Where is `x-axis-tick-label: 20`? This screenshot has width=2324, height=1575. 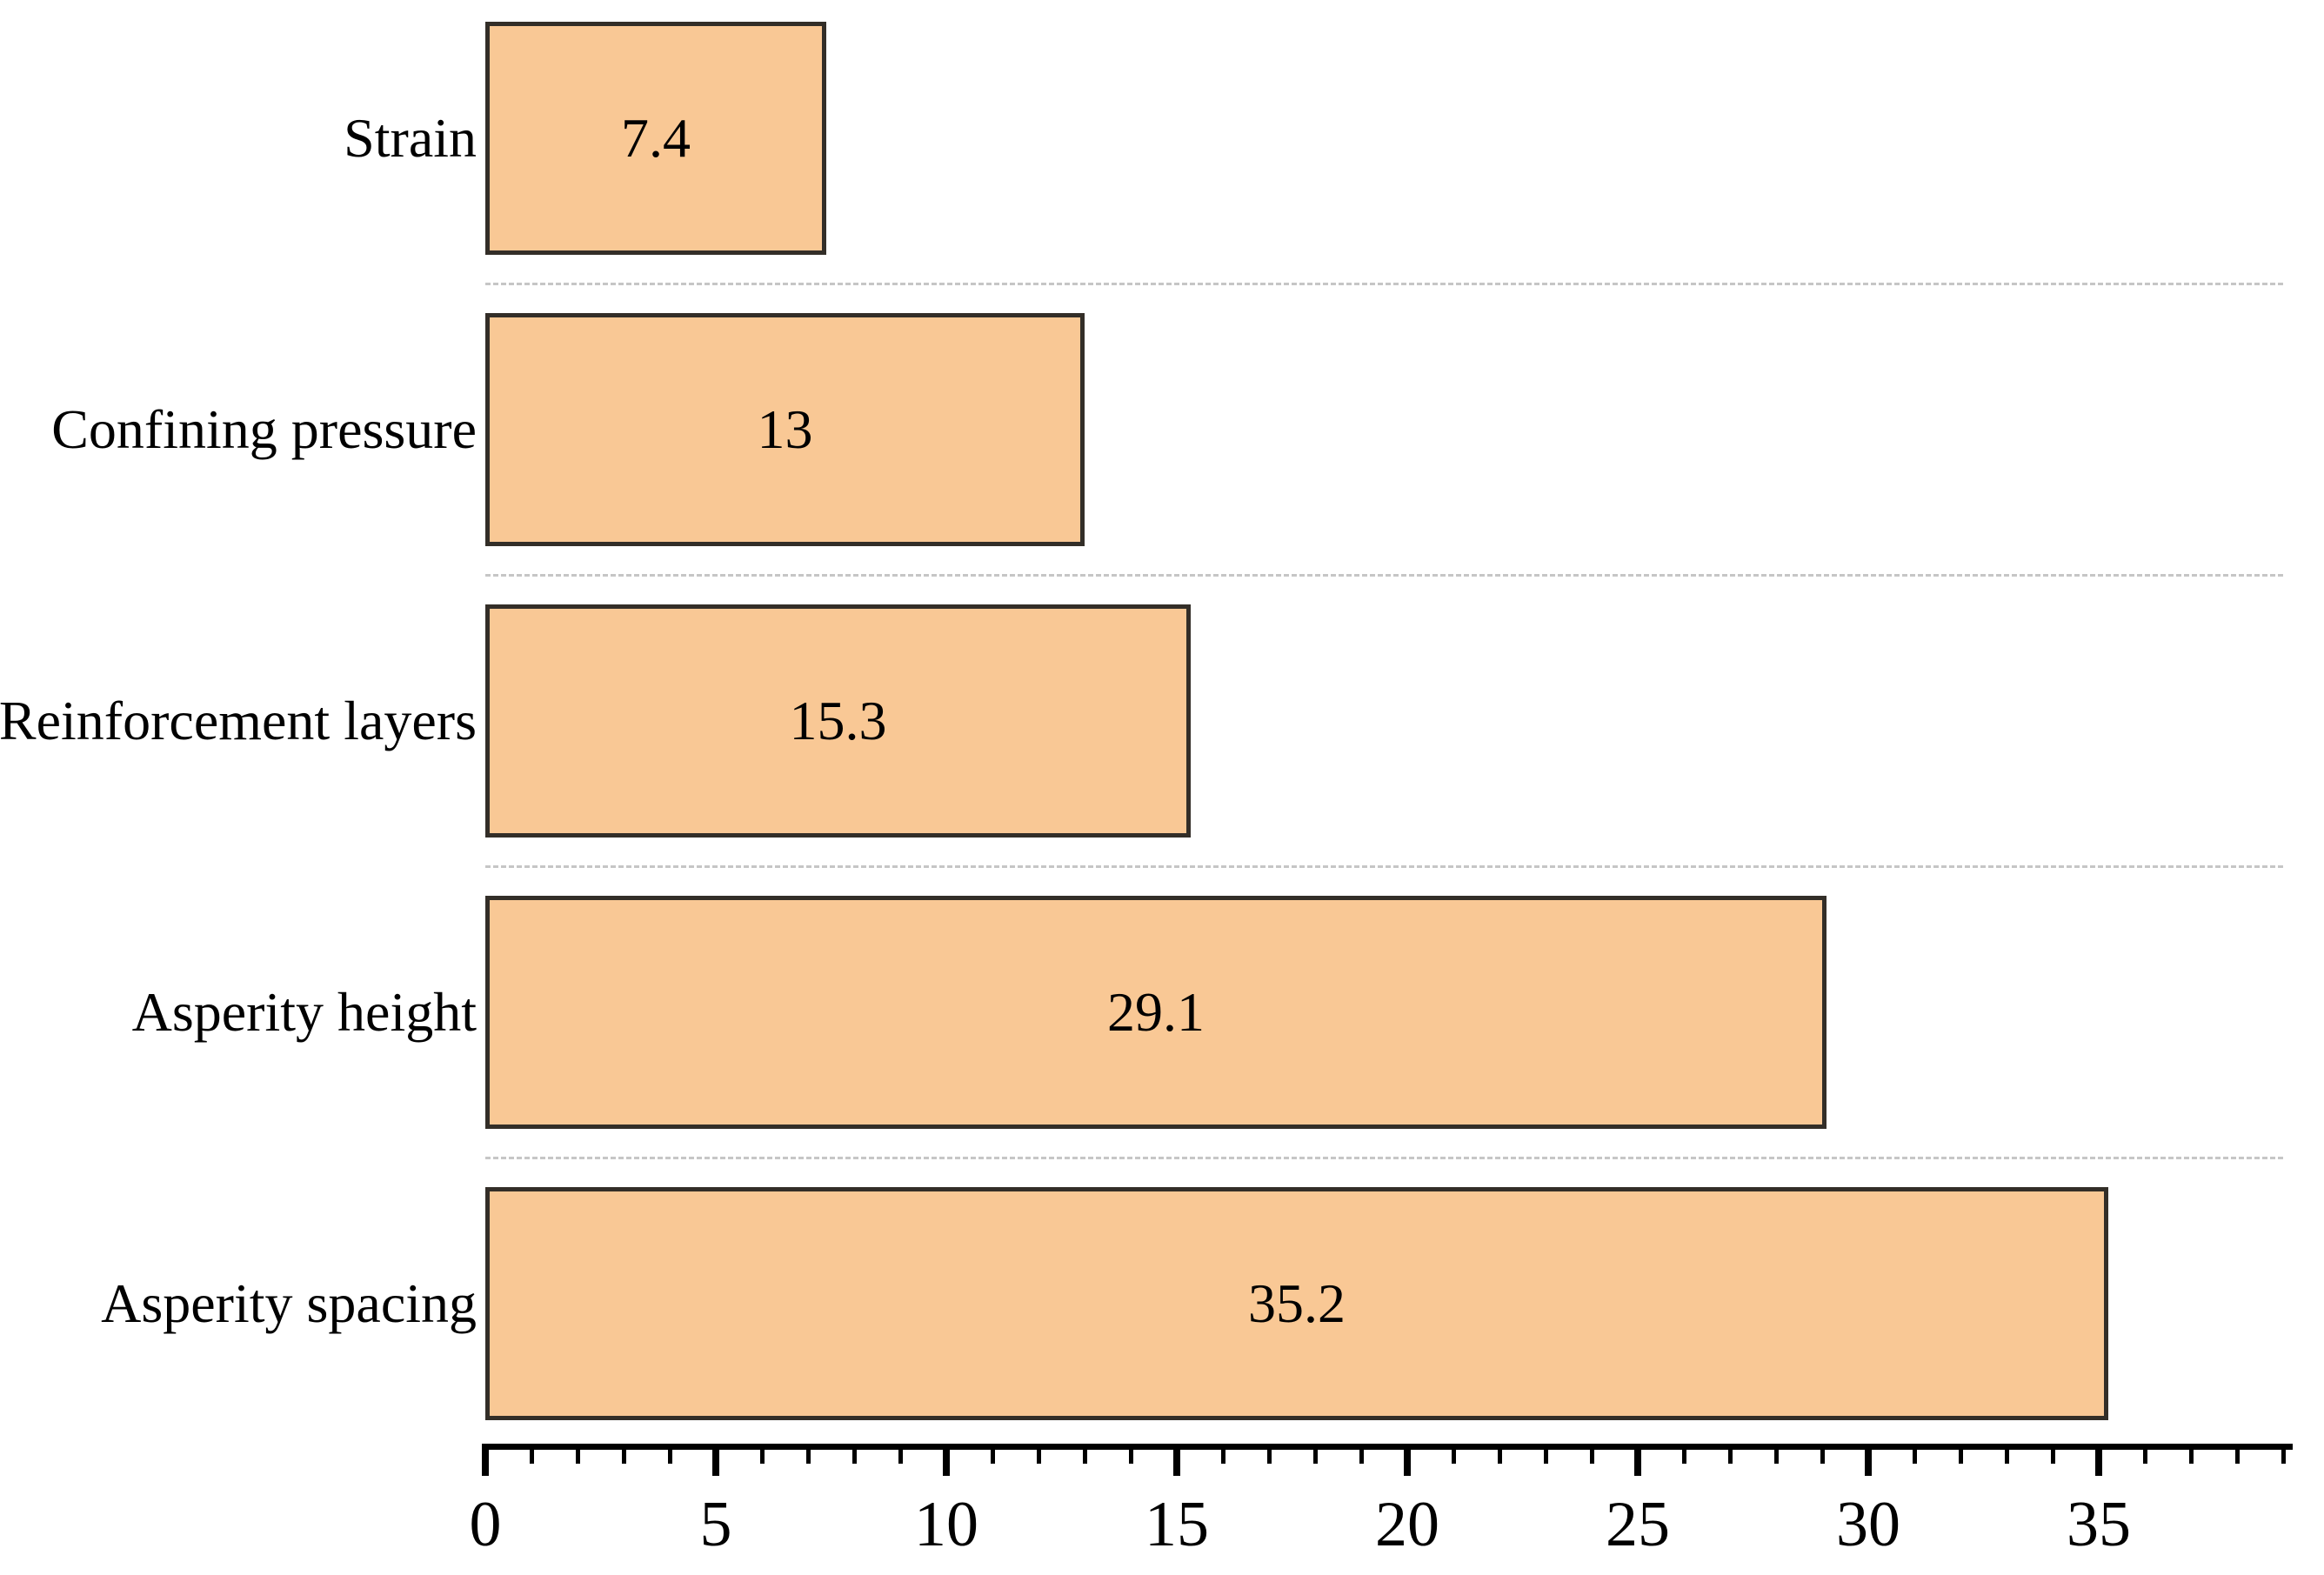
x-axis-tick-label: 20 is located at coordinates (1407, 1524).